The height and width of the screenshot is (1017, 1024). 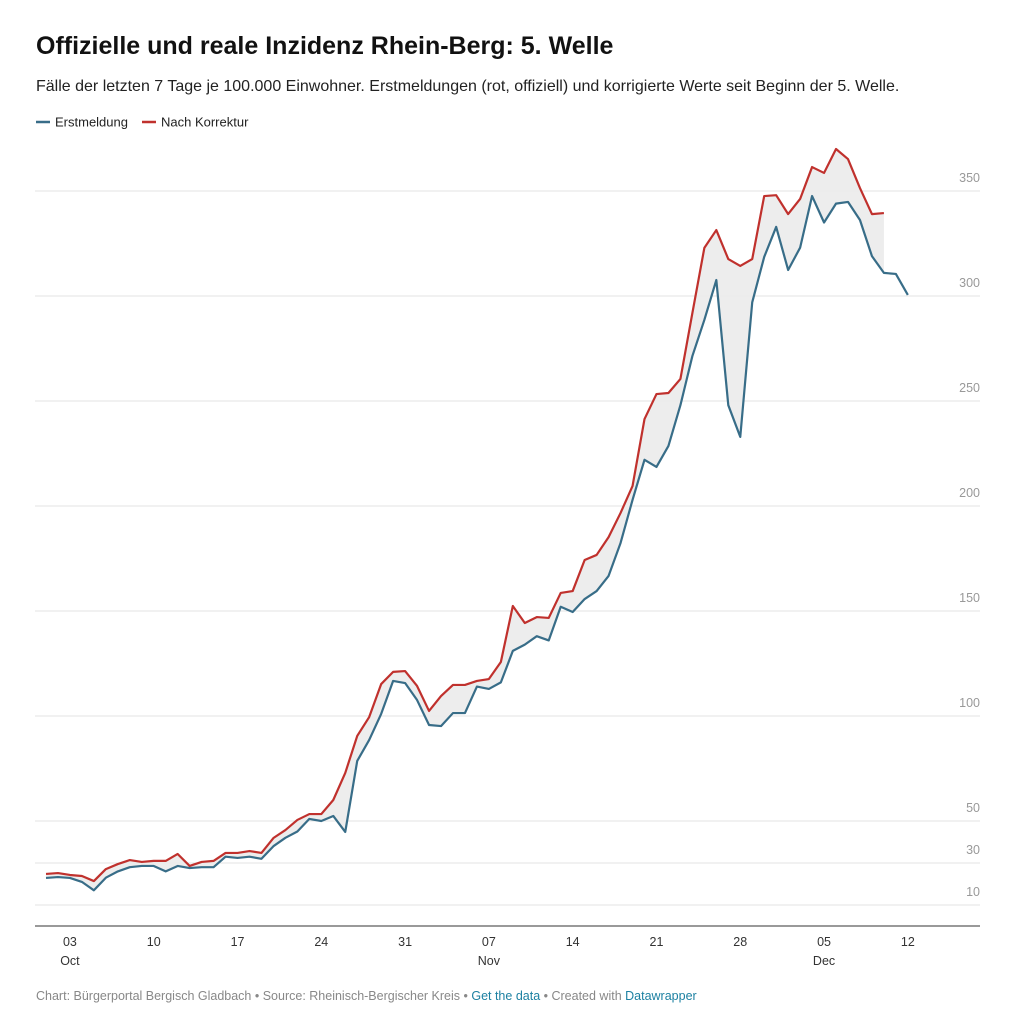 I want to click on datawrapper-link: Datawrapper, so click(x=661, y=996).